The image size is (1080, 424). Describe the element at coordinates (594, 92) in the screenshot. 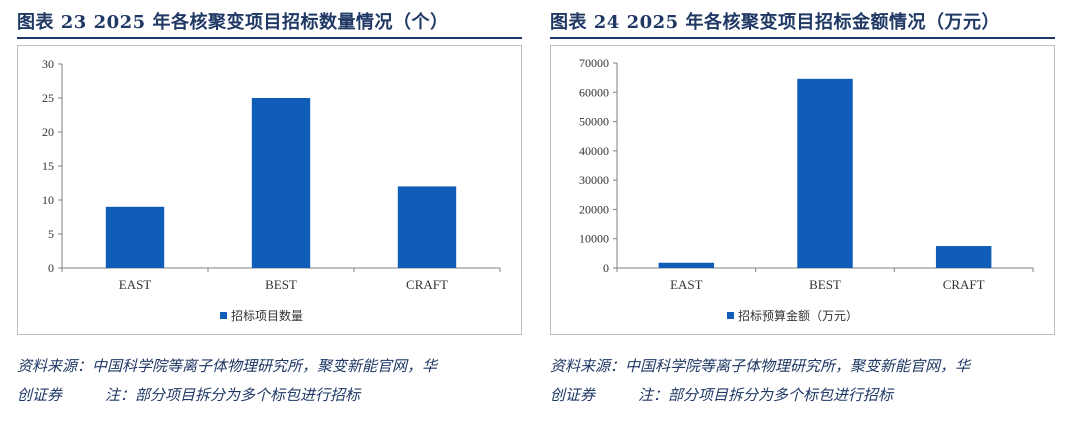

I see `y-tick-label: 60000` at that location.